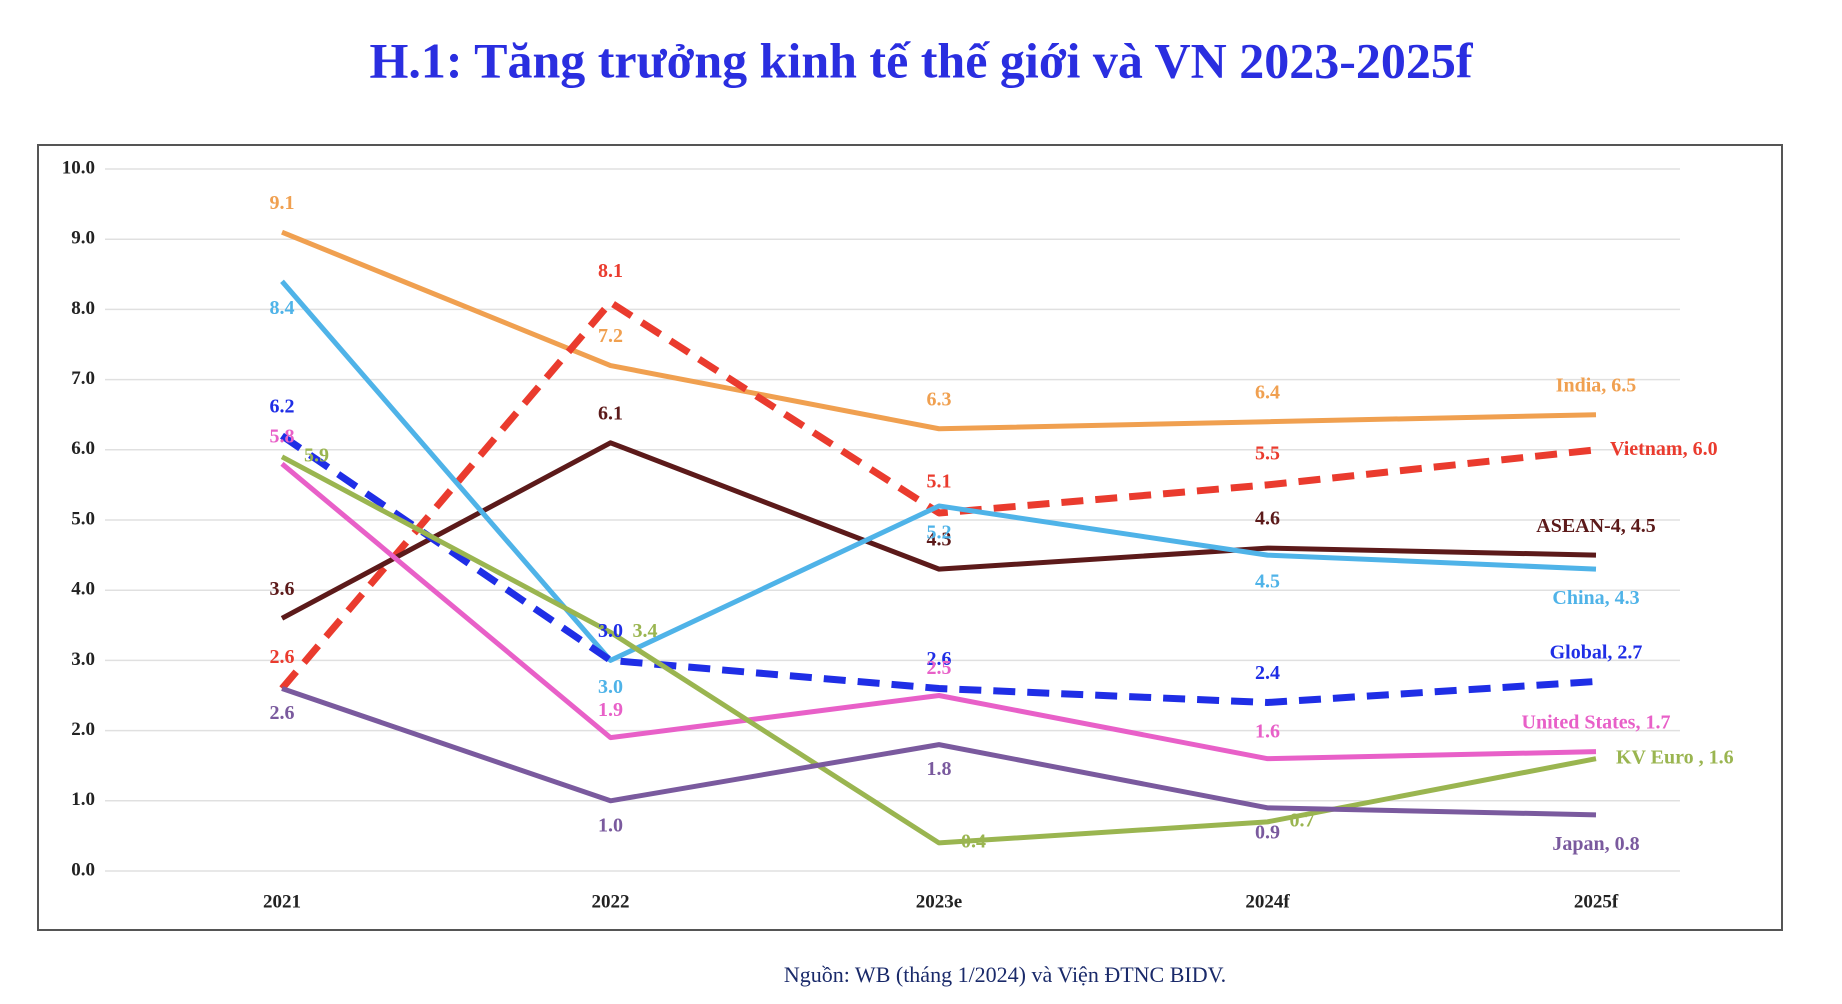 The image size is (1842, 1004). I want to click on end-label: Vietnam, 6.0, so click(1664, 448).